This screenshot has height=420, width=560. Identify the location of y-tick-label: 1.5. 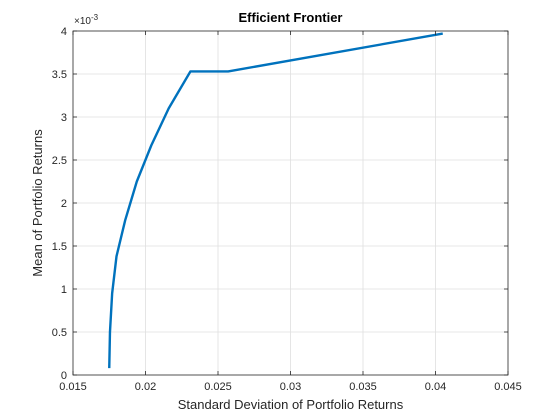
(59, 247).